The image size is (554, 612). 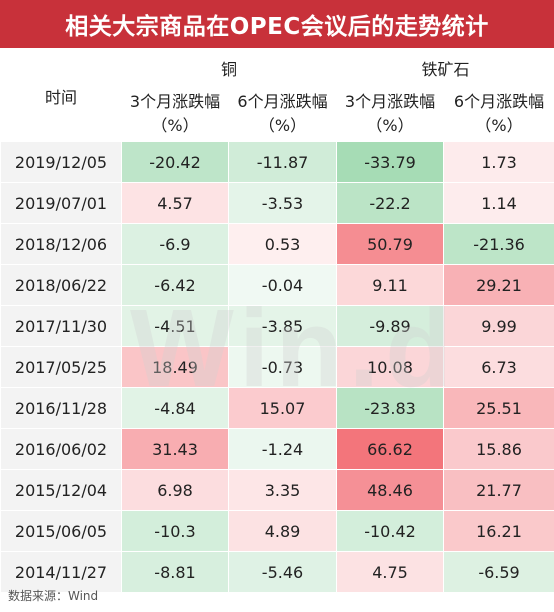 What do you see at coordinates (175, 408) in the screenshot?
I see `value-cell: -4.84` at bounding box center [175, 408].